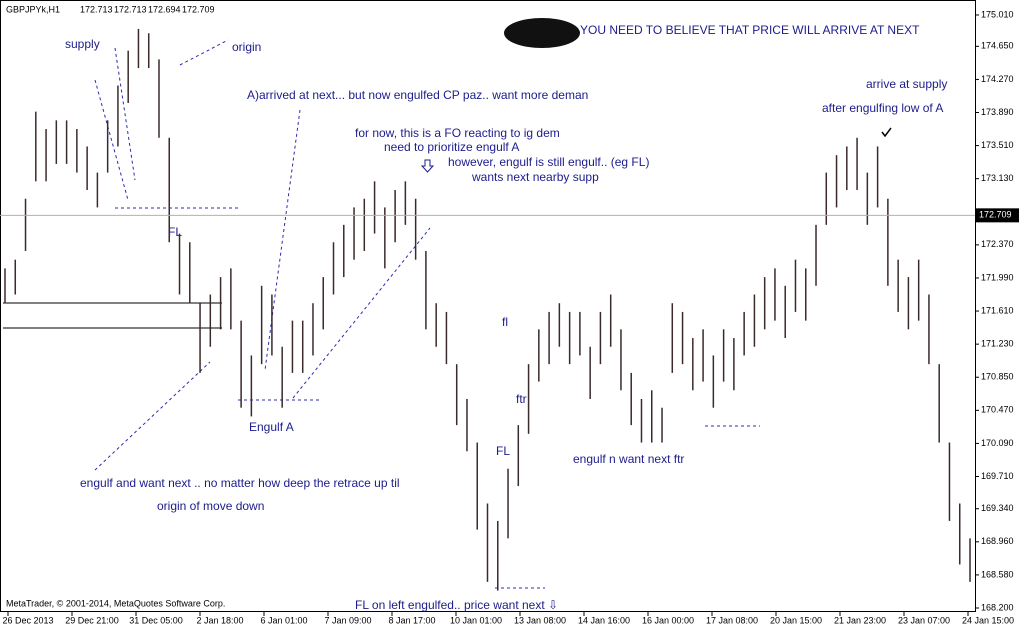  Describe the element at coordinates (997, 310) in the screenshot. I see `y-tick-label: 171.610` at that location.